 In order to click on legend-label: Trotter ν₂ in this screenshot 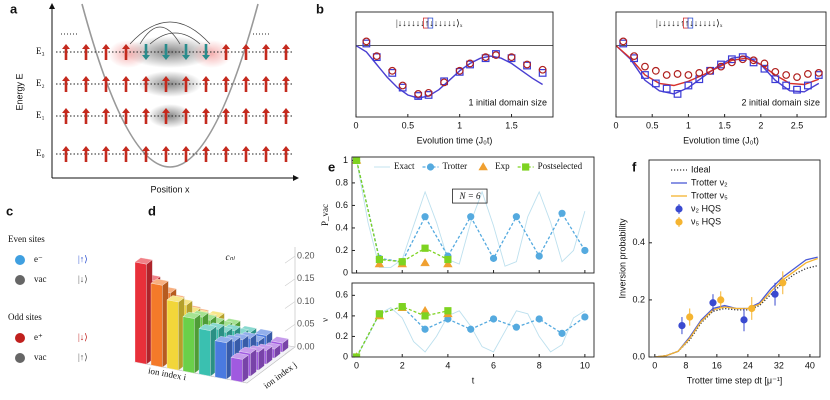, I will do `click(709, 182)`.